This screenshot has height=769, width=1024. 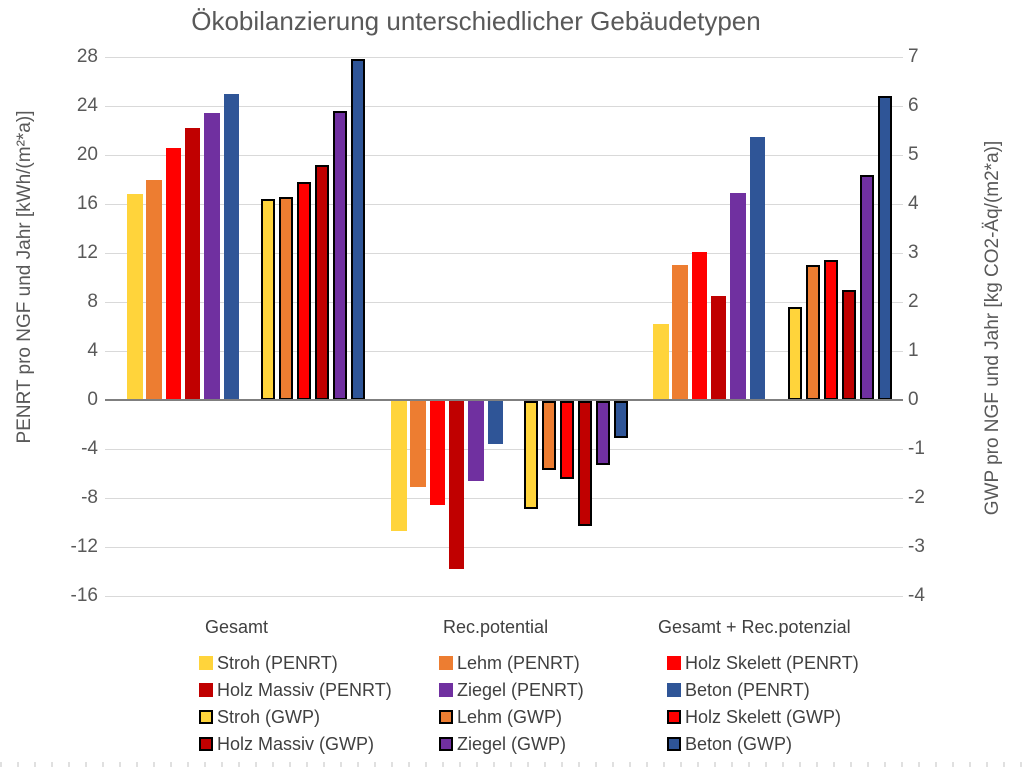 What do you see at coordinates (763, 717) in the screenshot?
I see `legend-label: Holz Skelett (GWP)` at bounding box center [763, 717].